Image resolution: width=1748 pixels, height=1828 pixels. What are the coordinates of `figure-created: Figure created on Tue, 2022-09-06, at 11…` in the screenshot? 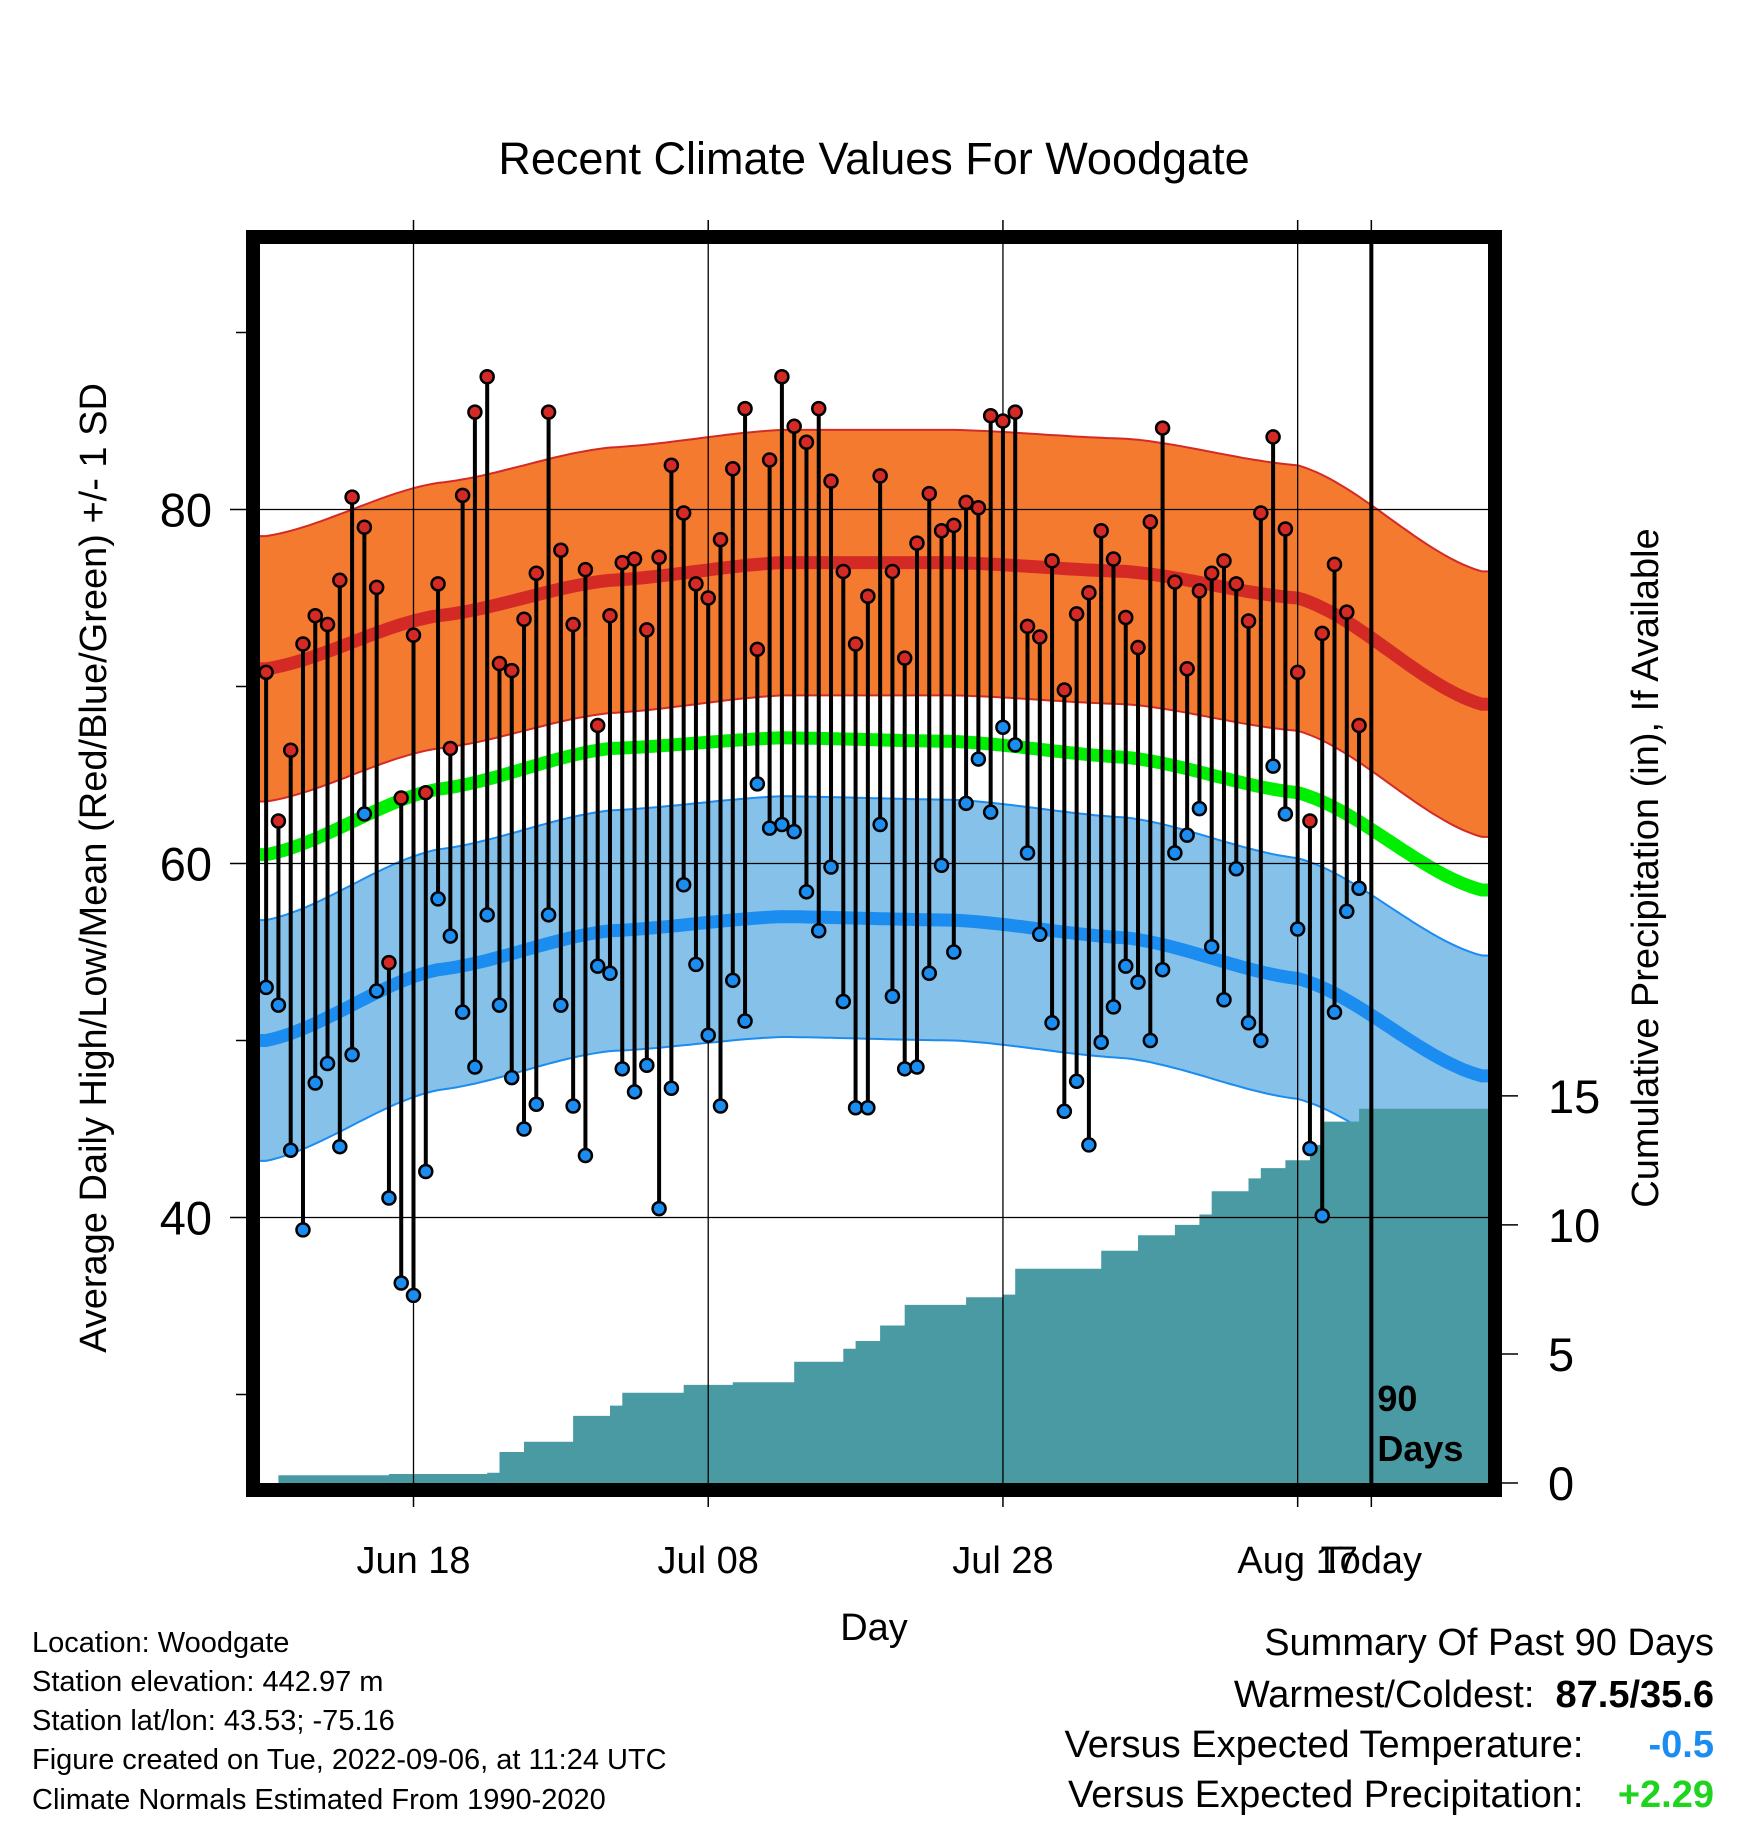 It's located at (349, 1760).